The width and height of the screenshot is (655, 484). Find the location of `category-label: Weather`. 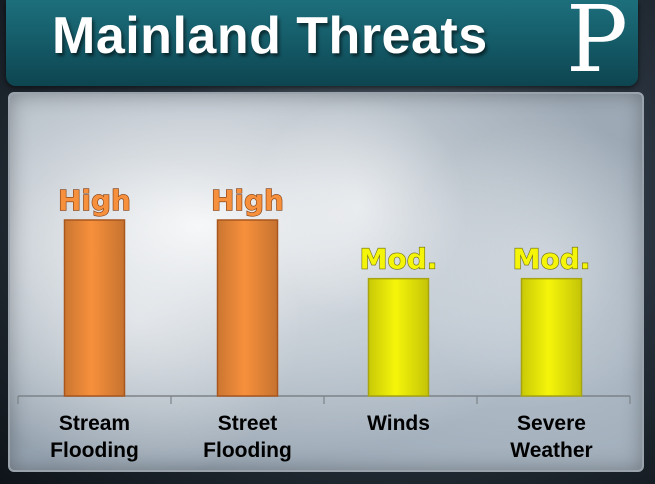

category-label: Weather is located at coordinates (551, 450).